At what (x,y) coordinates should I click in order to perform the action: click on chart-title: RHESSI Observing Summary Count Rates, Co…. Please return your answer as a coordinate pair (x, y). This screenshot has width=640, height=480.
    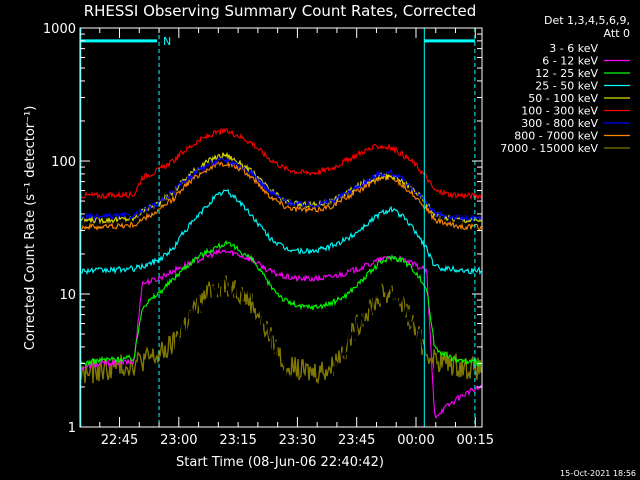
    Looking at the image, I should click on (280, 11).